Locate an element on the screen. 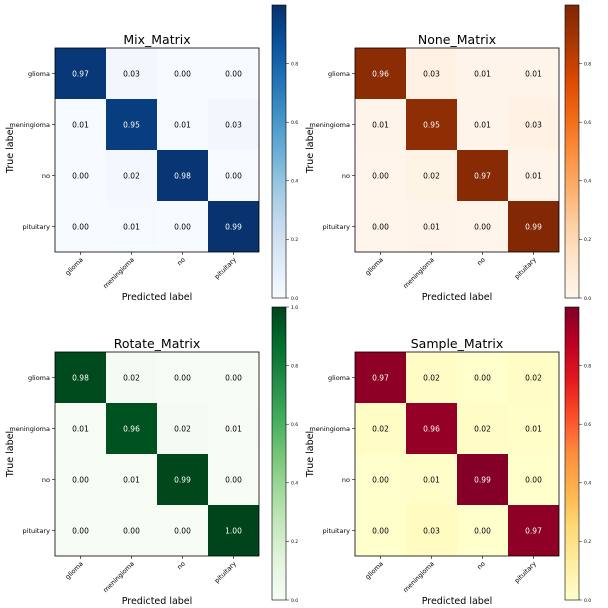 Image resolution: width=608 pixels, height=608 pixels. x-tick-label: no is located at coordinates (181, 261).